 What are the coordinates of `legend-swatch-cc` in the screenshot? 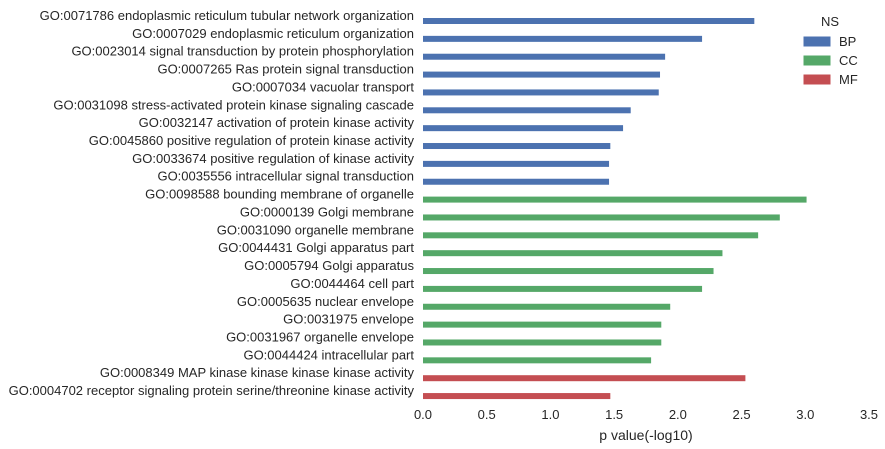 It's located at (817, 60).